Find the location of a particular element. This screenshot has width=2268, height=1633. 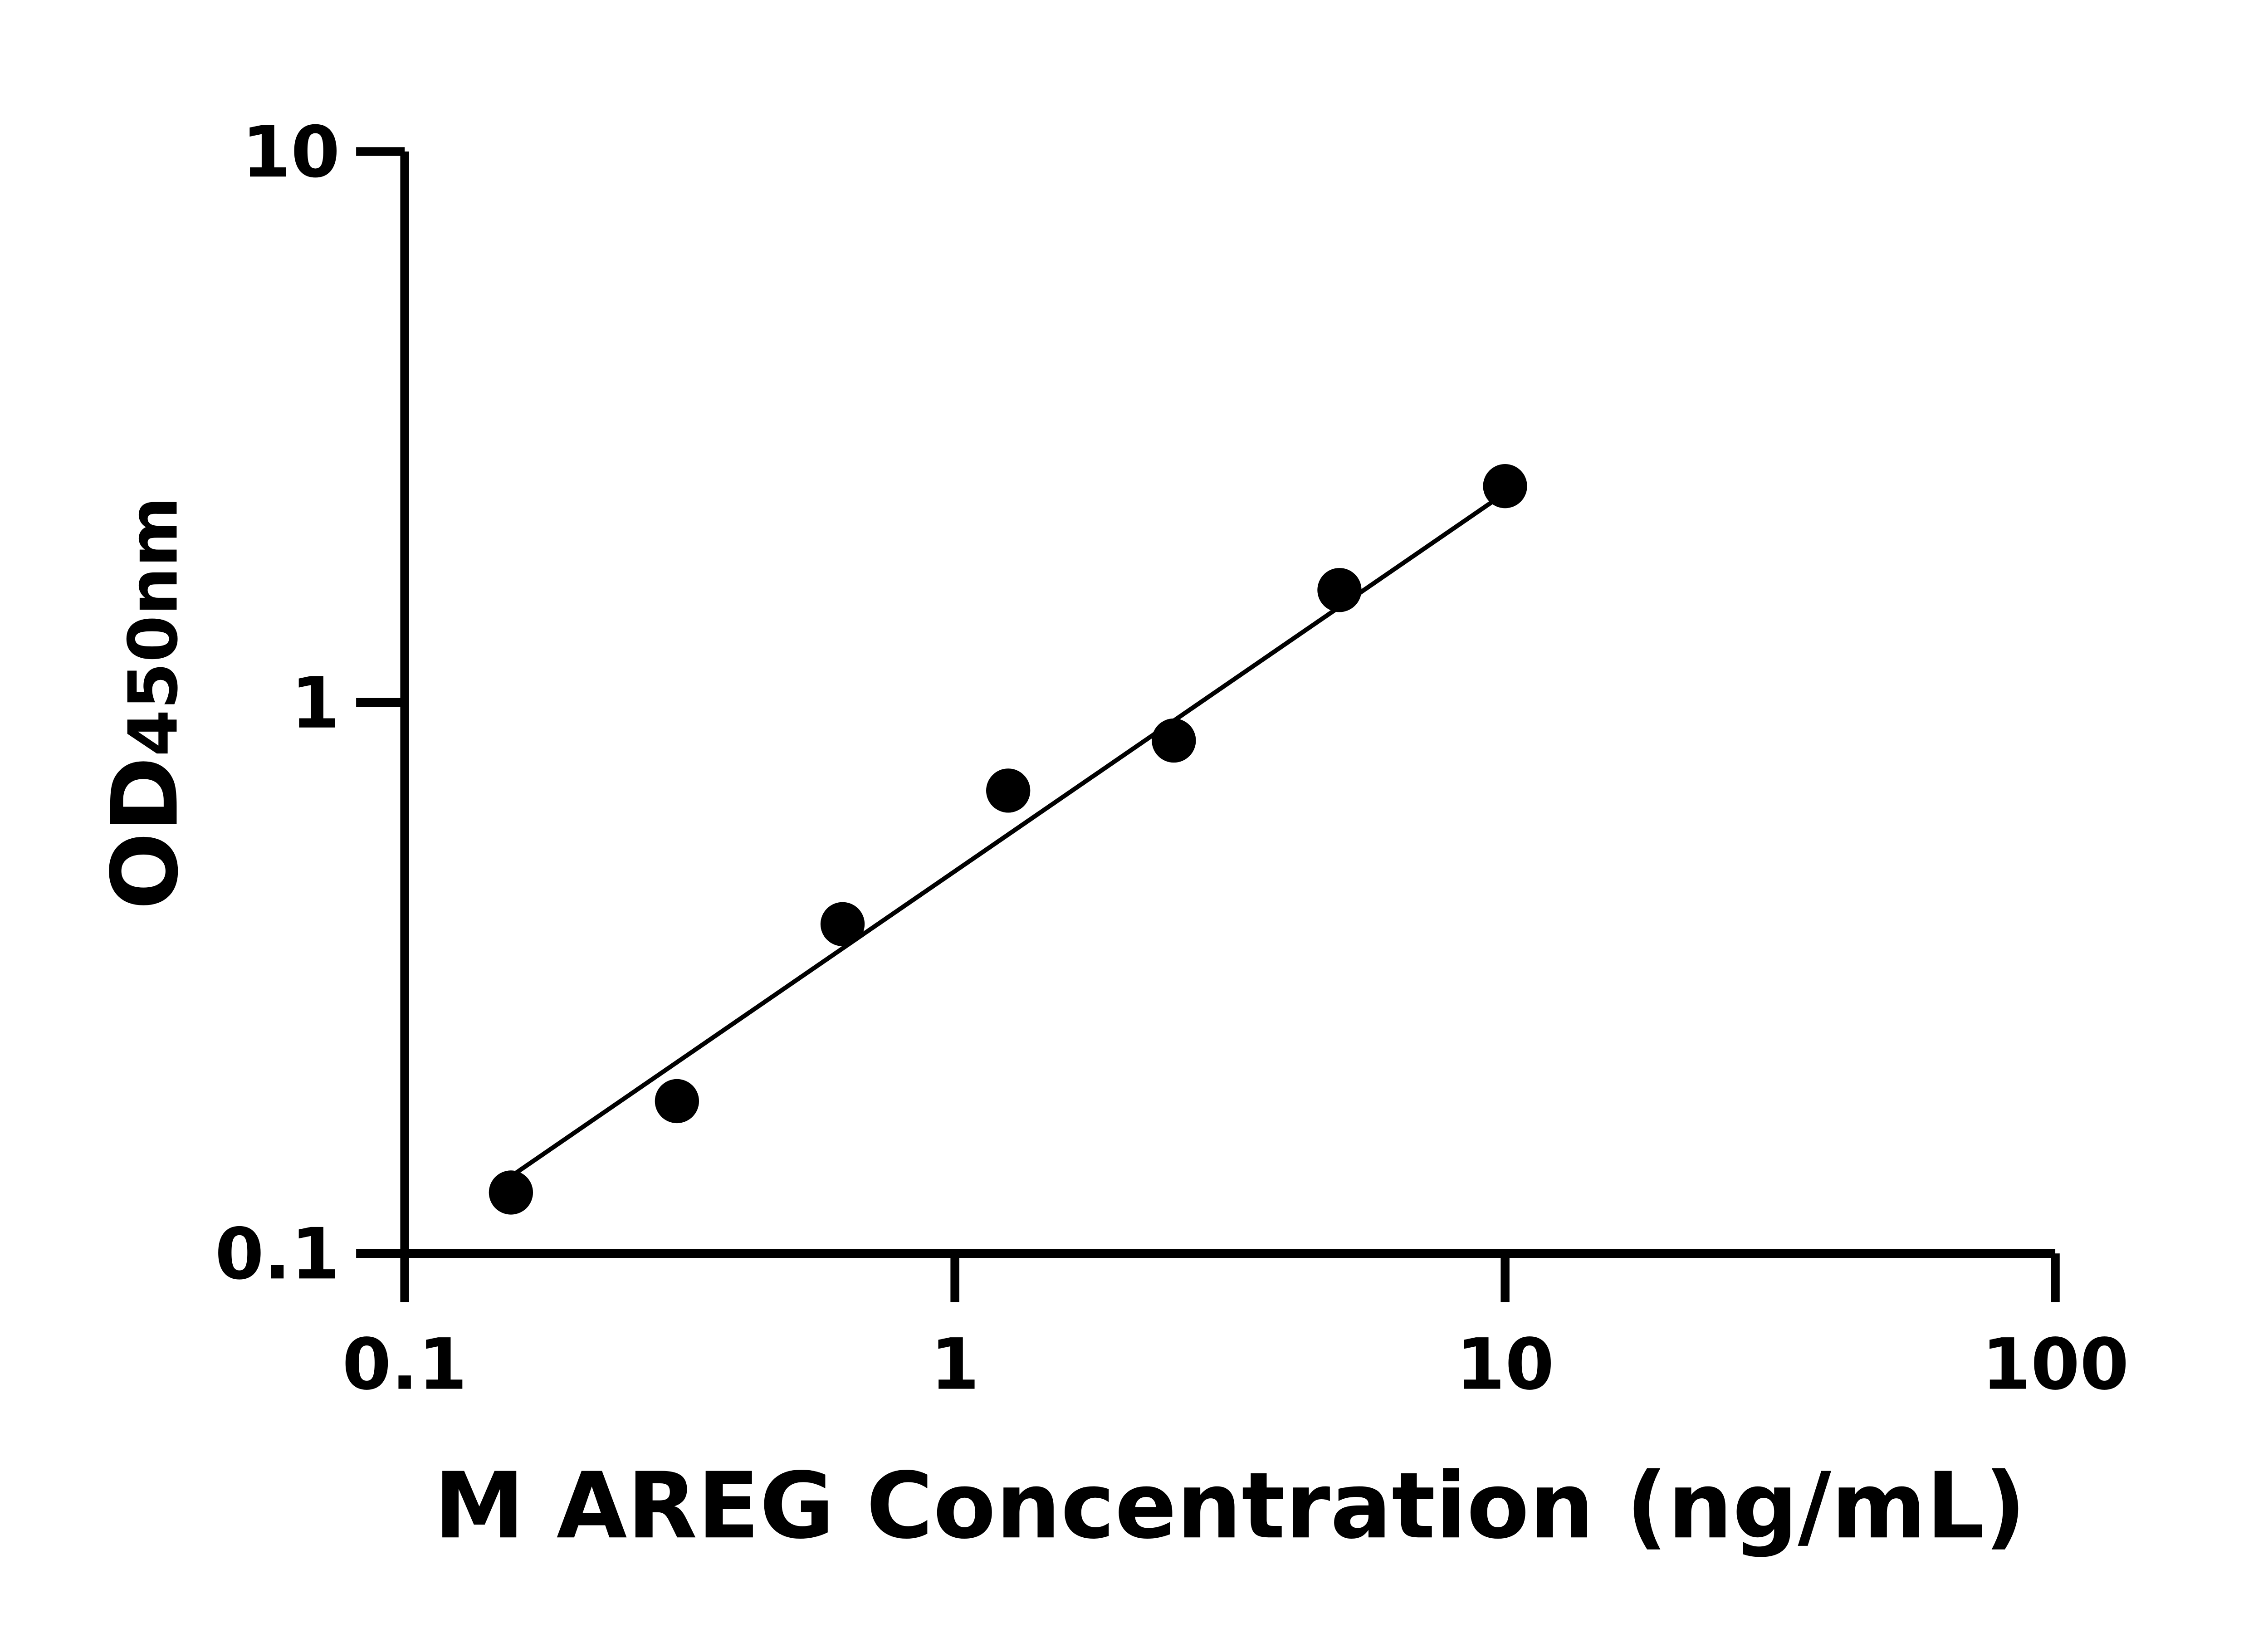

y-axis-label-main: OD is located at coordinates (145, 833).